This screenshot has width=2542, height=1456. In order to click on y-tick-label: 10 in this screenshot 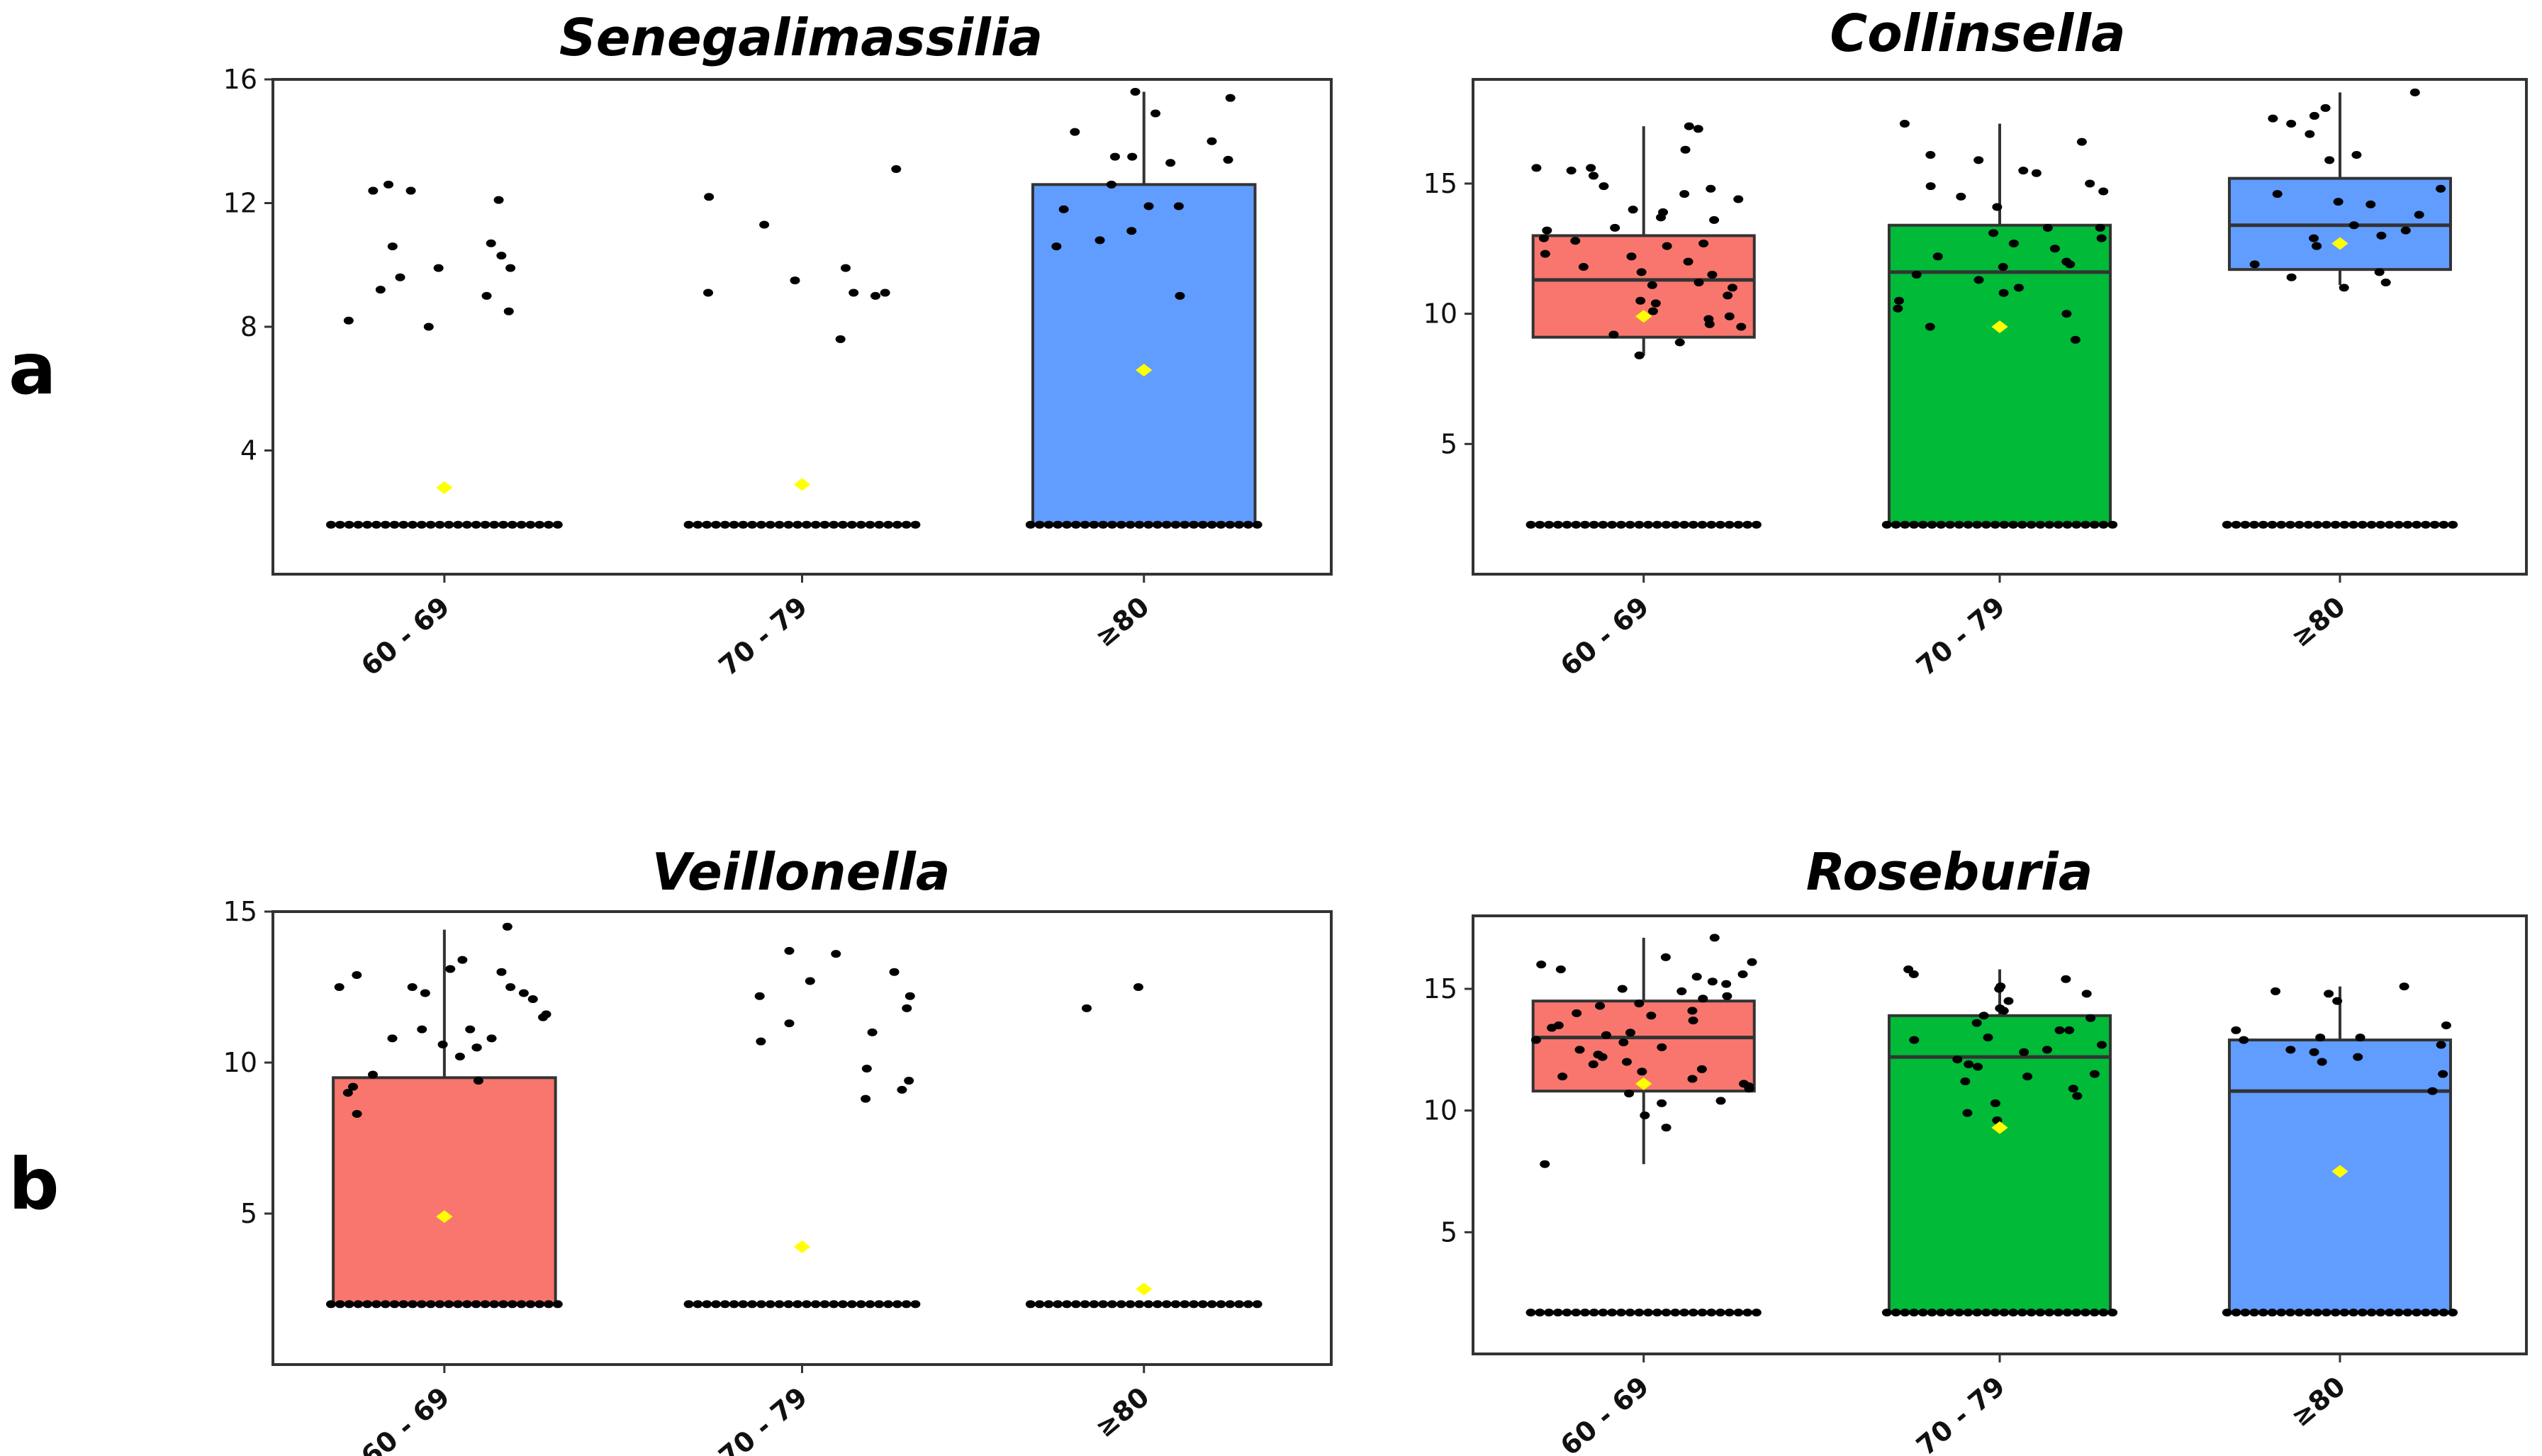, I will do `click(1440, 314)`.